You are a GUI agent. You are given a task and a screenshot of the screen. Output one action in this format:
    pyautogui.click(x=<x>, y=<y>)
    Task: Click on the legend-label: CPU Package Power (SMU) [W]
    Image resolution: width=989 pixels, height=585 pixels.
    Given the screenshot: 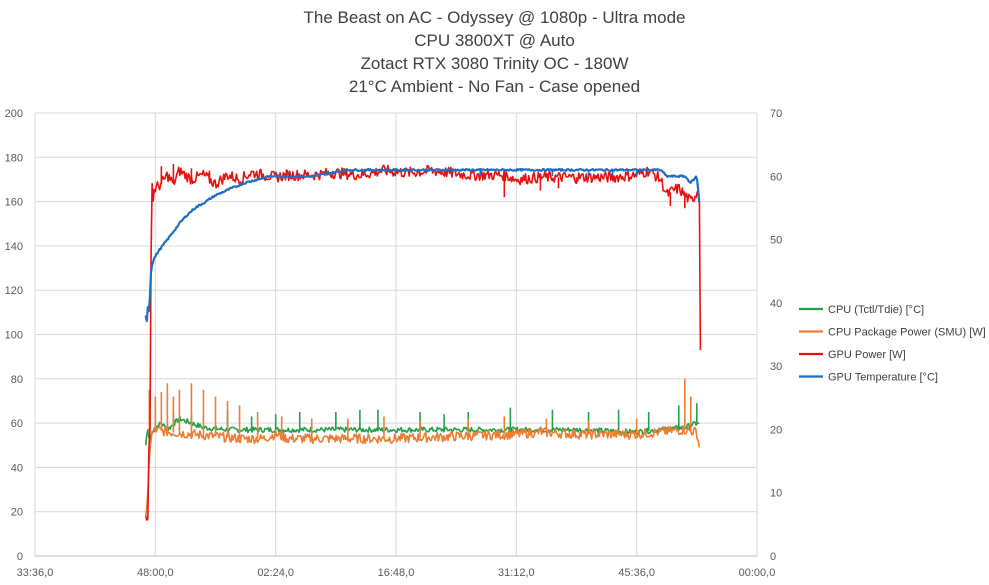 What is the action you would take?
    pyautogui.click(x=907, y=333)
    